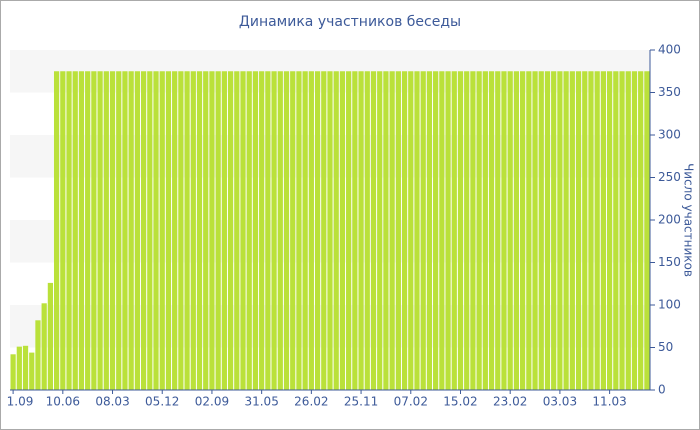  What do you see at coordinates (669, 50) in the screenshot?
I see `y-tick-label: 400` at bounding box center [669, 50].